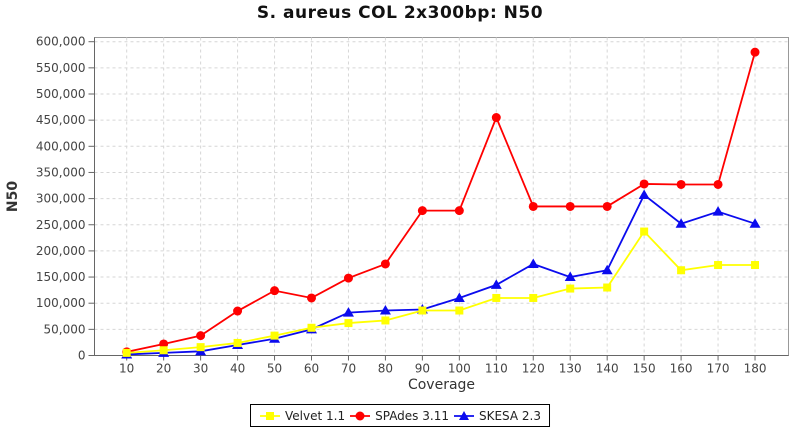 The image size is (800, 430). Describe the element at coordinates (61, 94) in the screenshot. I see `y-tick-label: 500,000` at that location.